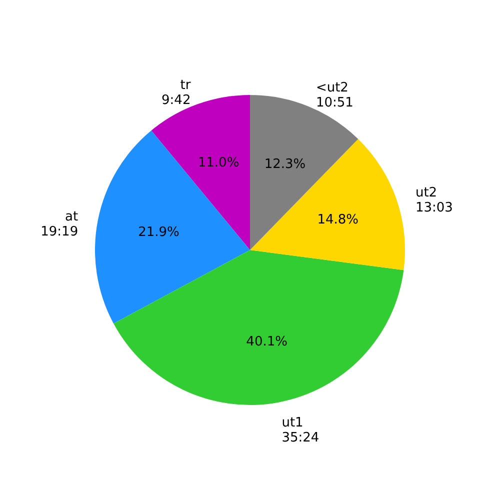 The height and width of the screenshot is (500, 500). I want to click on data-label: 40.1%, so click(267, 342).